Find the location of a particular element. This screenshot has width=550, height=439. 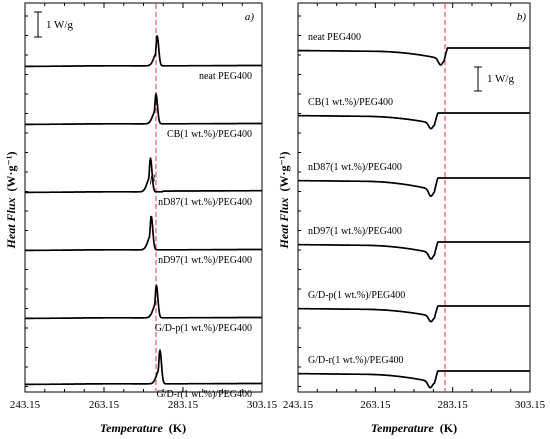

panel-a-series-label: G/D-p(1 wt.%)/PEG400 is located at coordinates (203, 328).